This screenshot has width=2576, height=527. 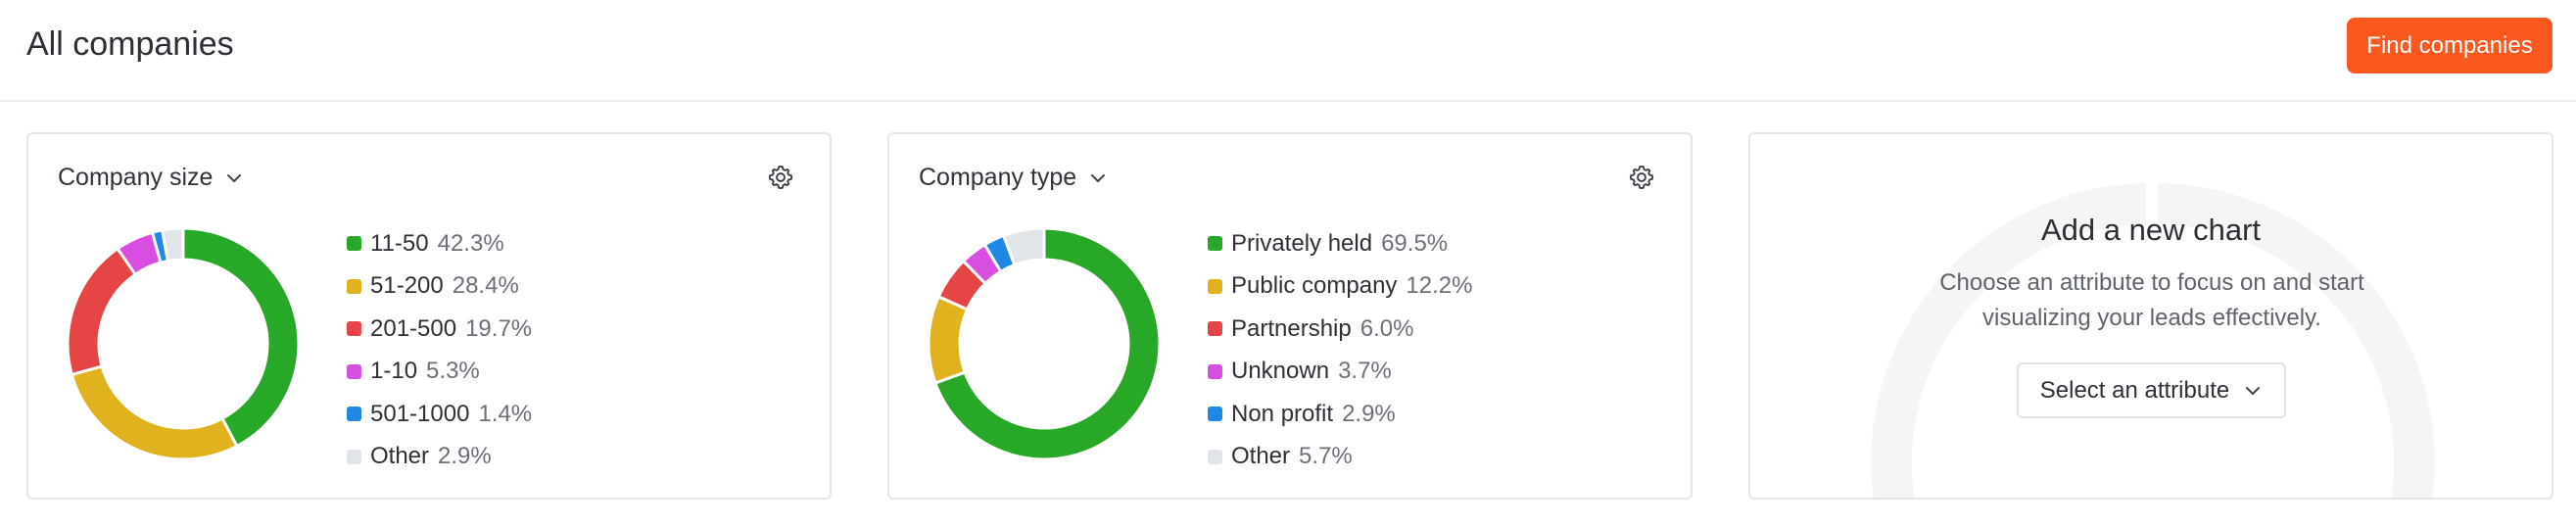 I want to click on company-type-donut, so click(x=1044, y=343).